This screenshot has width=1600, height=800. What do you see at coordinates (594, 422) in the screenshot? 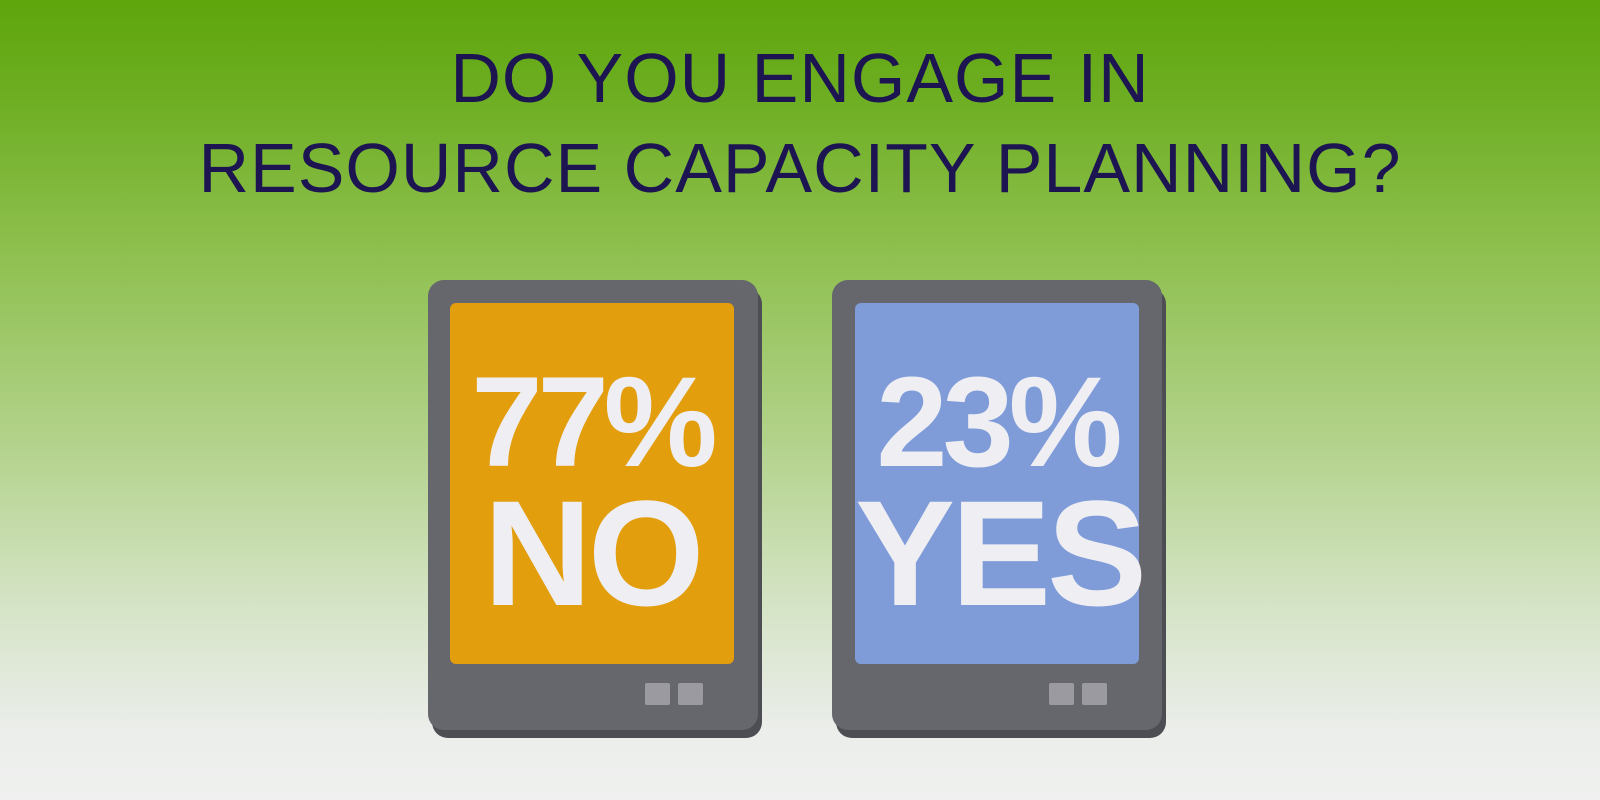
I see `percent: 77%` at bounding box center [594, 422].